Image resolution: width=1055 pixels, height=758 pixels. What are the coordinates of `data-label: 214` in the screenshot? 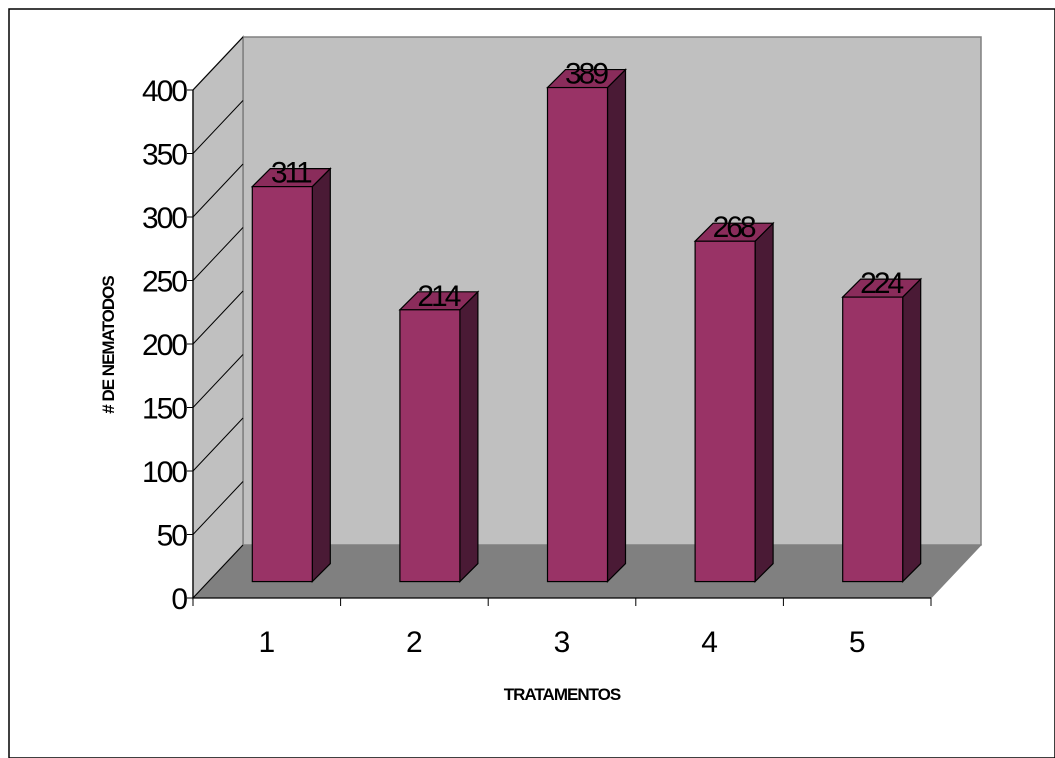 It's located at (438, 296).